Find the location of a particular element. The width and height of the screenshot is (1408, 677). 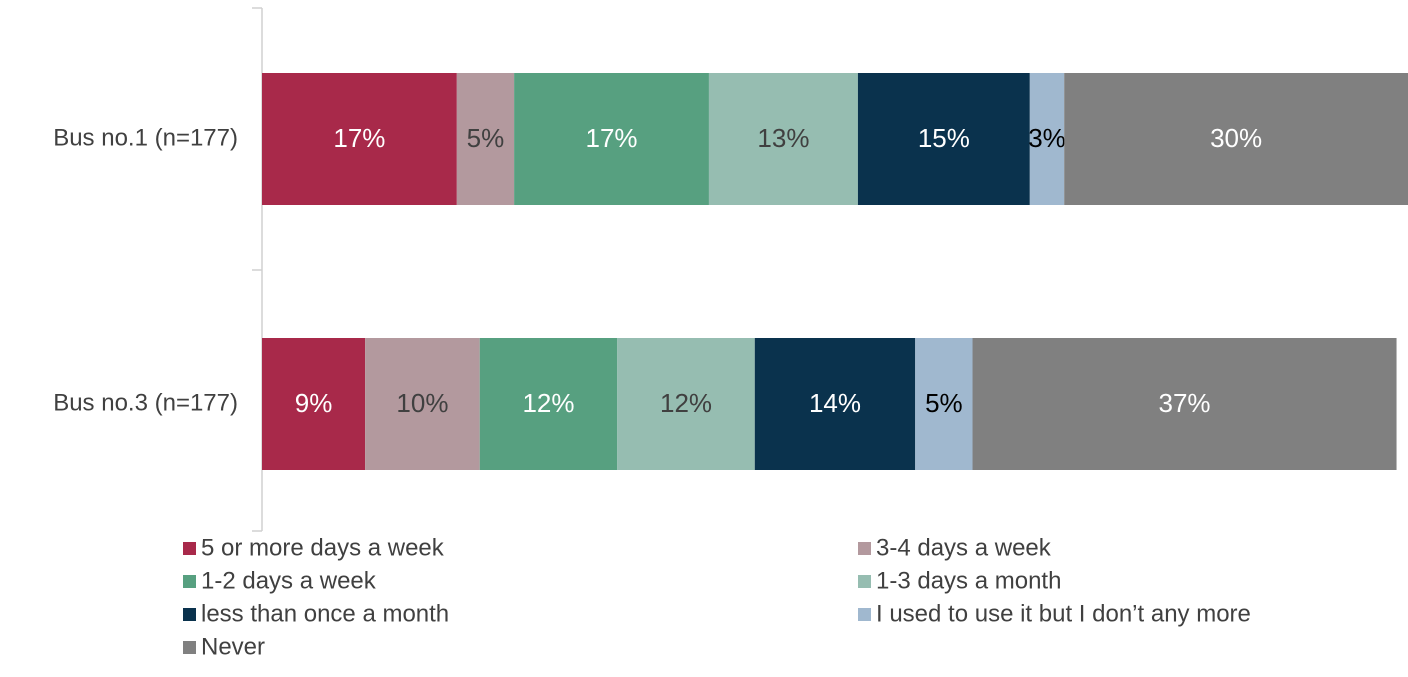

data-label: 10% is located at coordinates (422, 403).